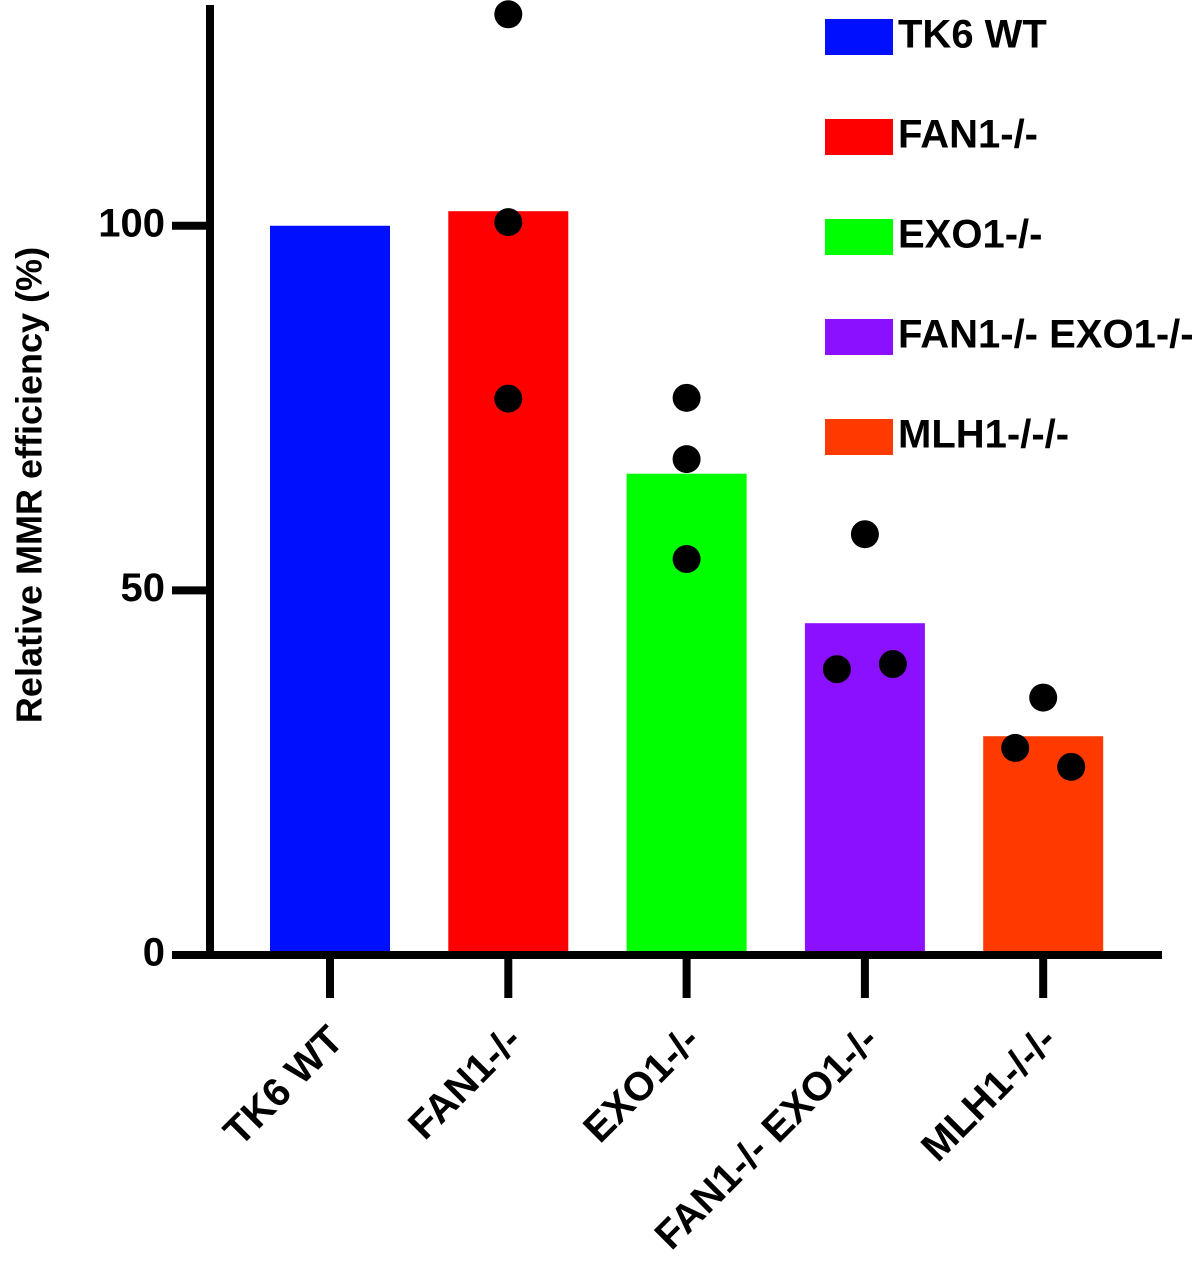 The width and height of the screenshot is (1200, 1270). I want to click on legend-label: TK6 WT, so click(972, 35).